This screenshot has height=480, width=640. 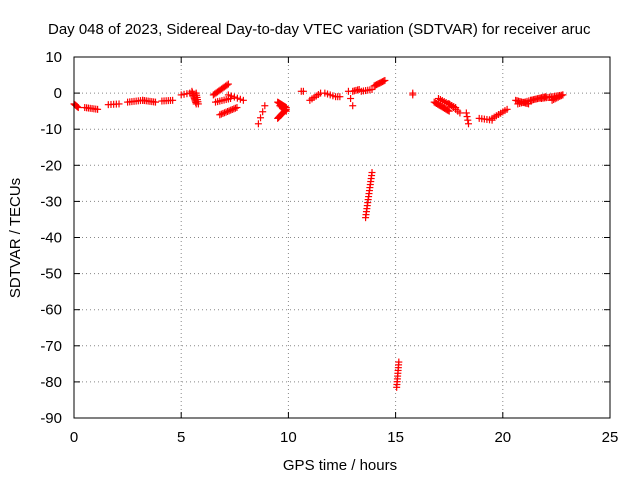 What do you see at coordinates (51, 310) in the screenshot?
I see `y-tick-label: -60` at bounding box center [51, 310].